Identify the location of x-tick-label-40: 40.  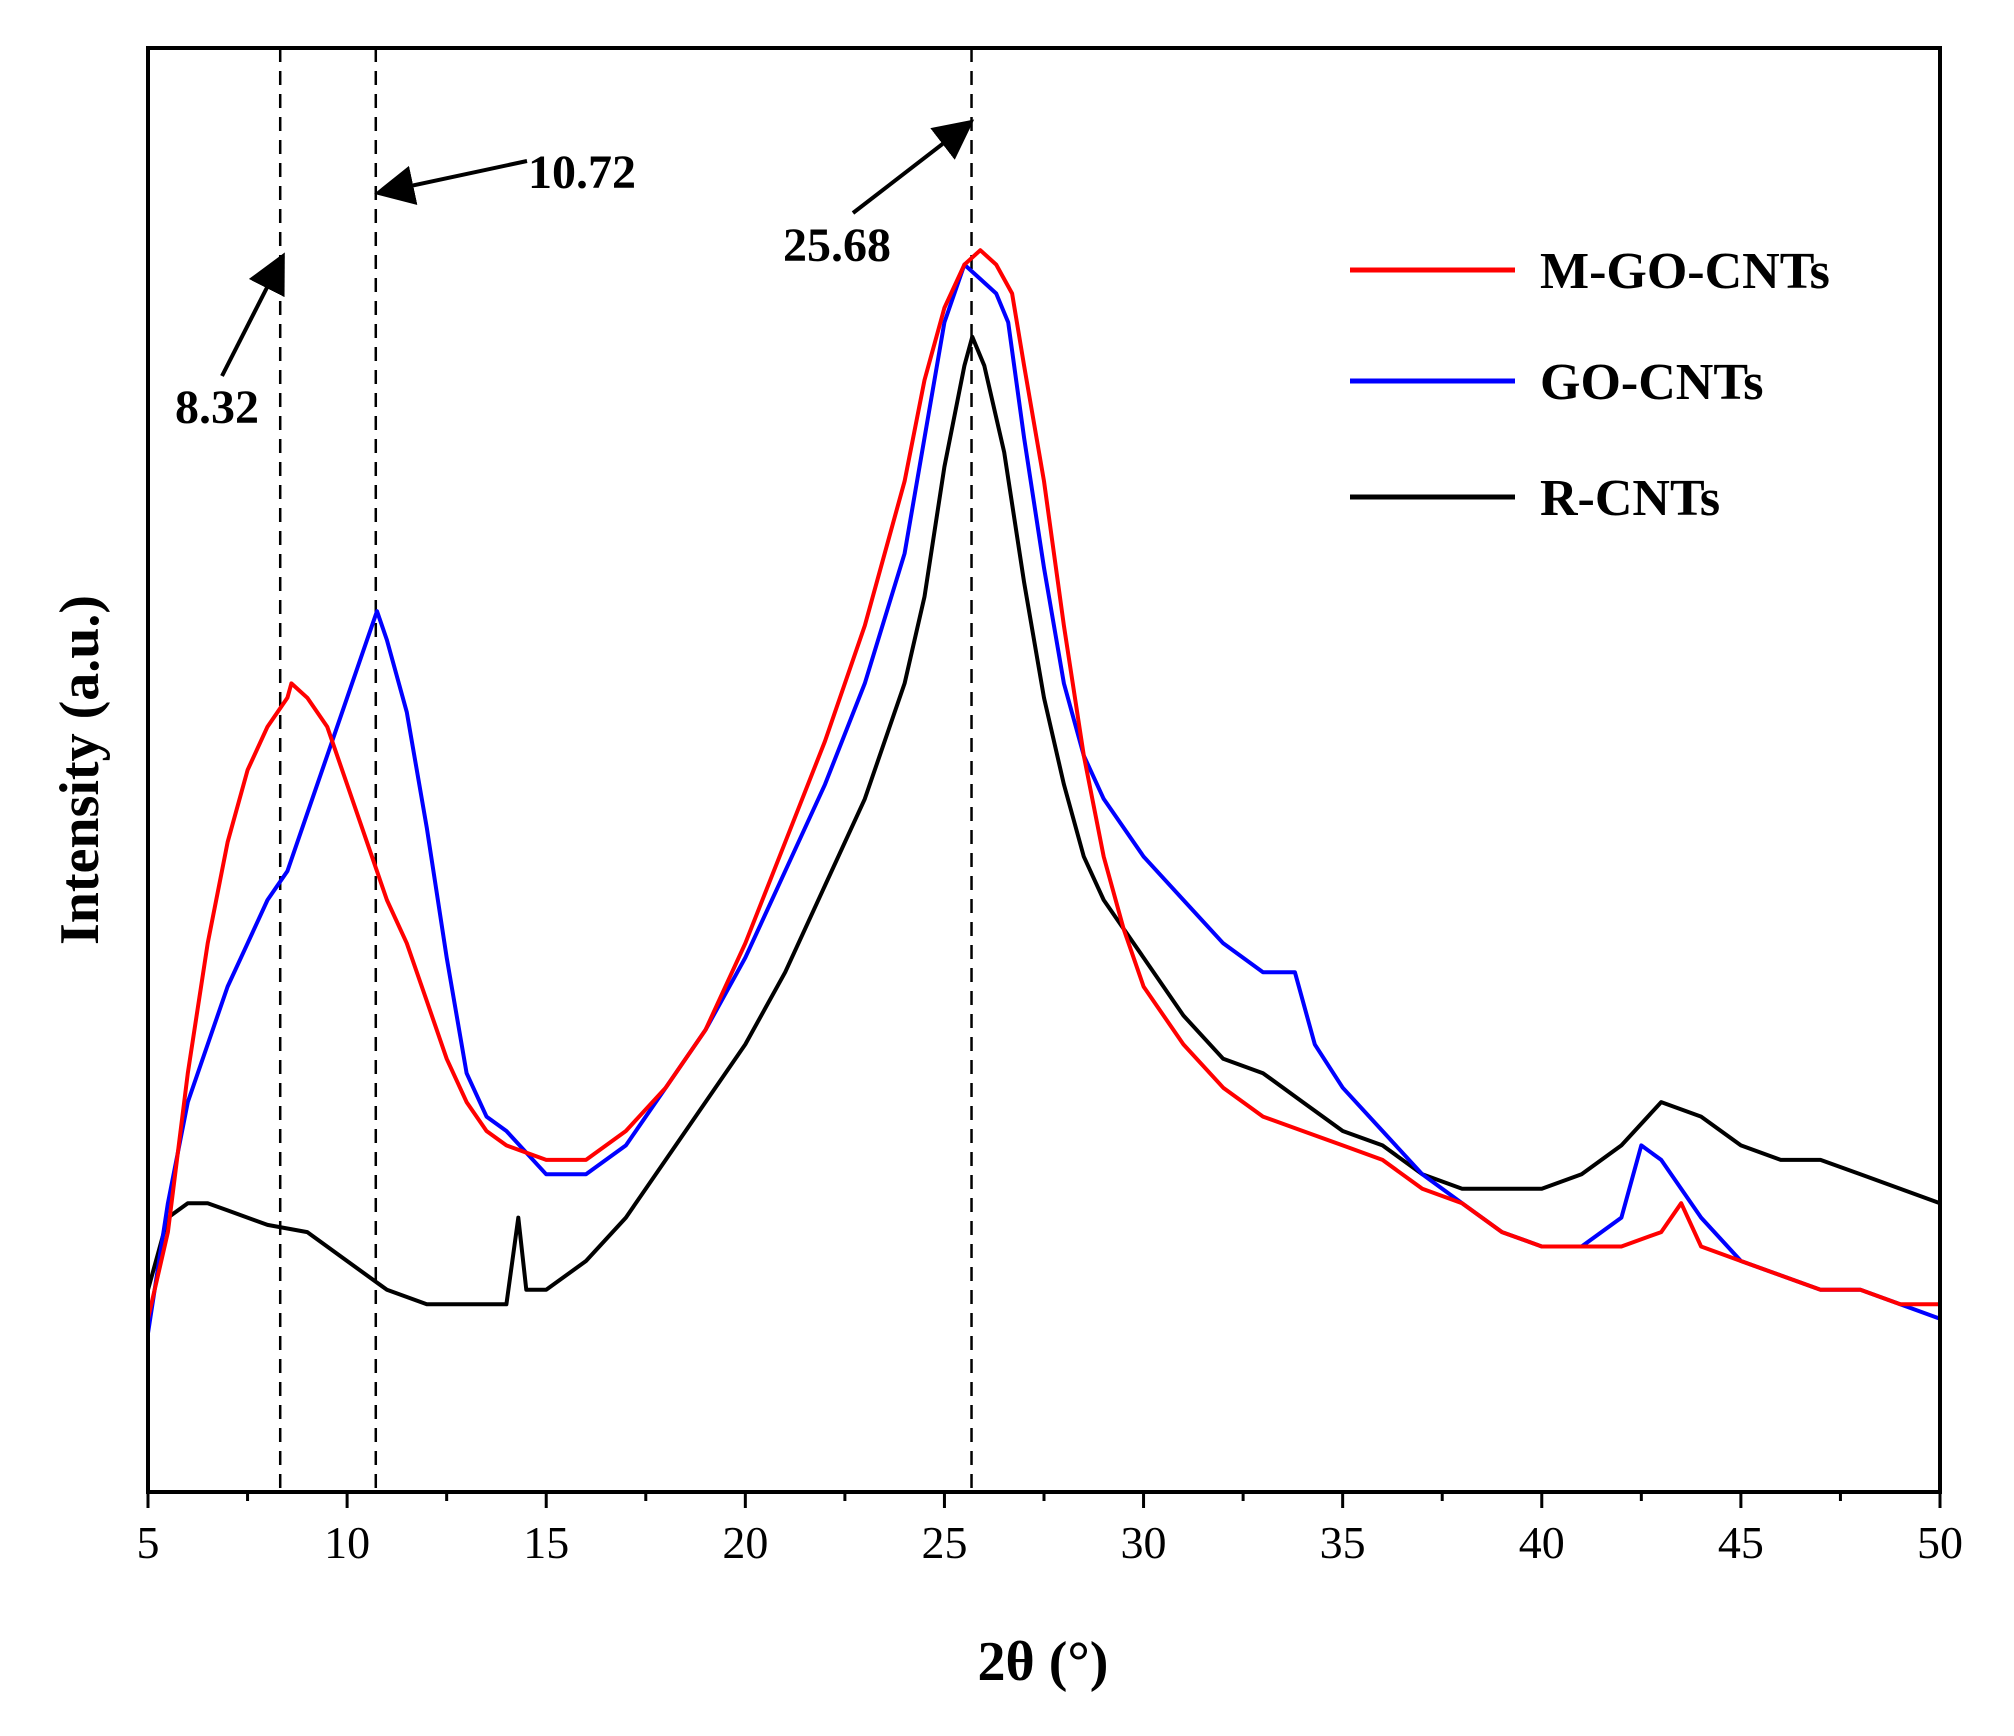
(1542, 1542).